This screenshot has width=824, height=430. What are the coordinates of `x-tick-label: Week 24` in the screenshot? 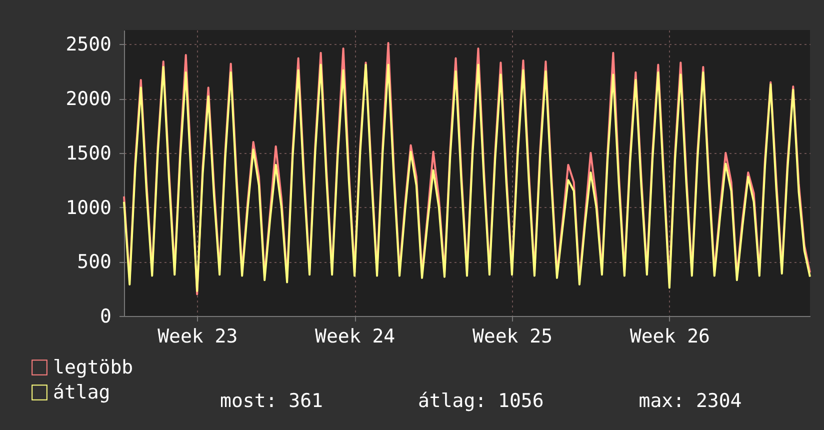 It's located at (355, 337).